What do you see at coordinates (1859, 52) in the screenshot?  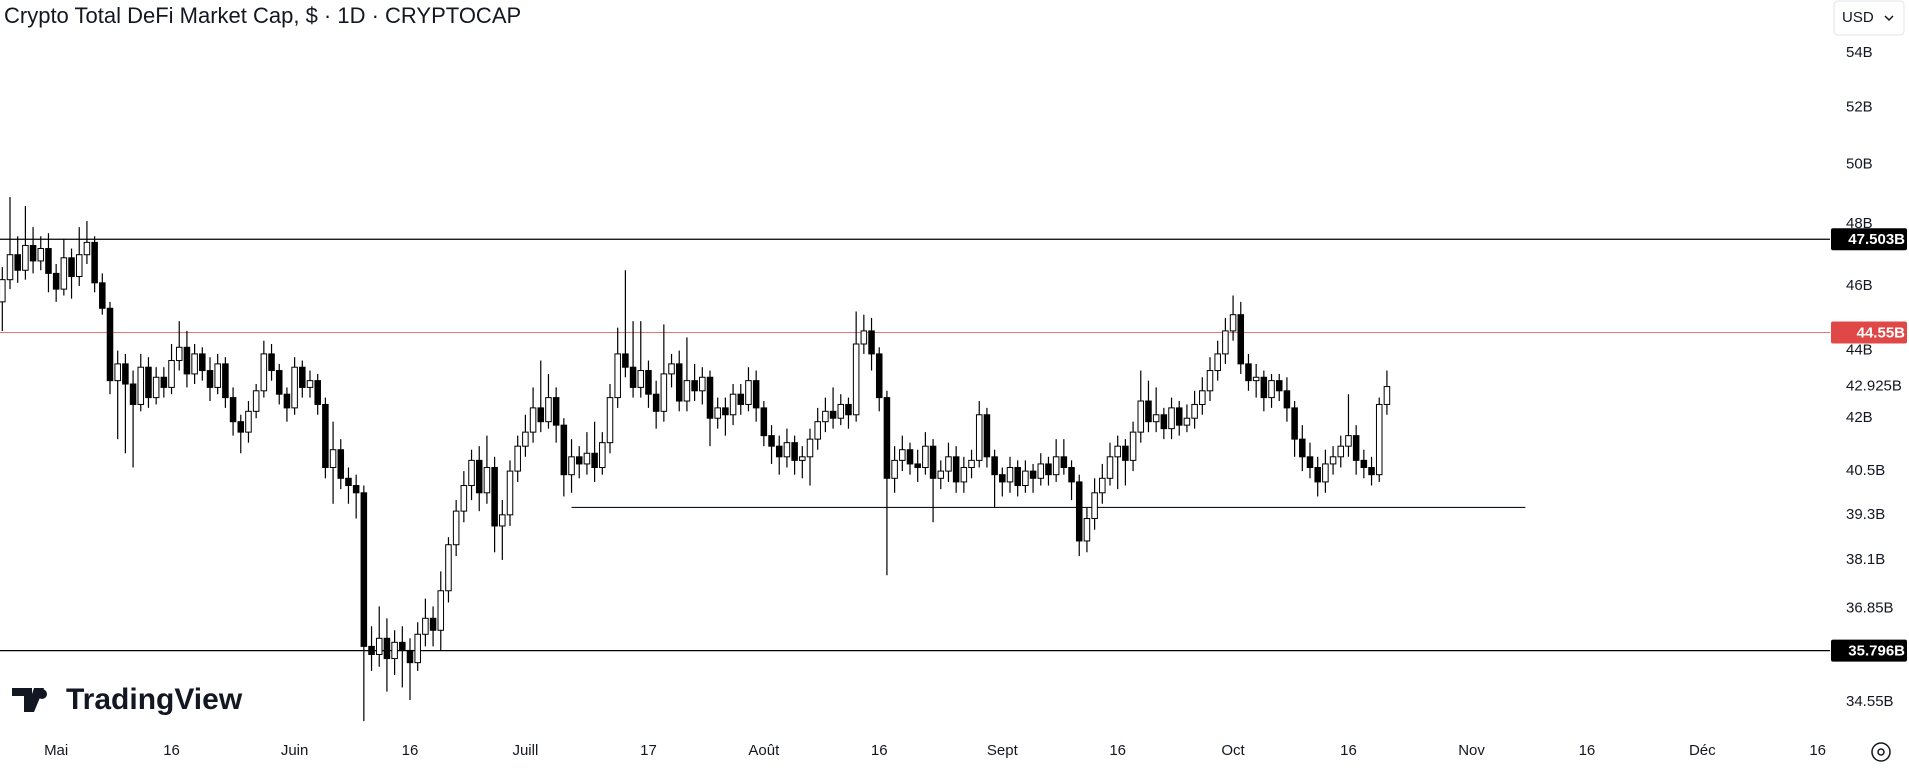 I see `y-tick-label: 54B` at bounding box center [1859, 52].